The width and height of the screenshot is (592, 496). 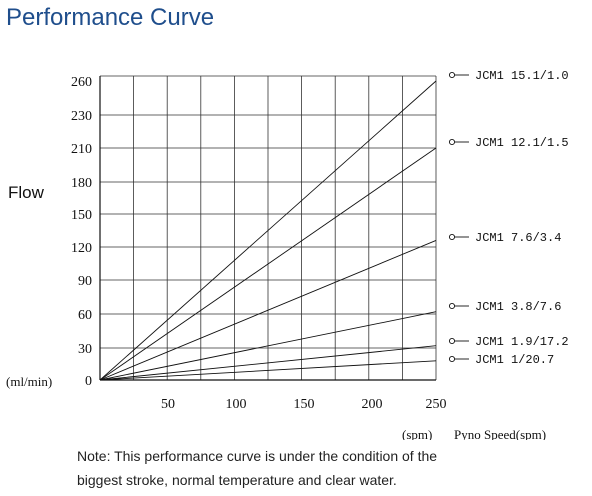 What do you see at coordinates (518, 238) in the screenshot?
I see `legend-label: JCM1 7.6/3.4` at bounding box center [518, 238].